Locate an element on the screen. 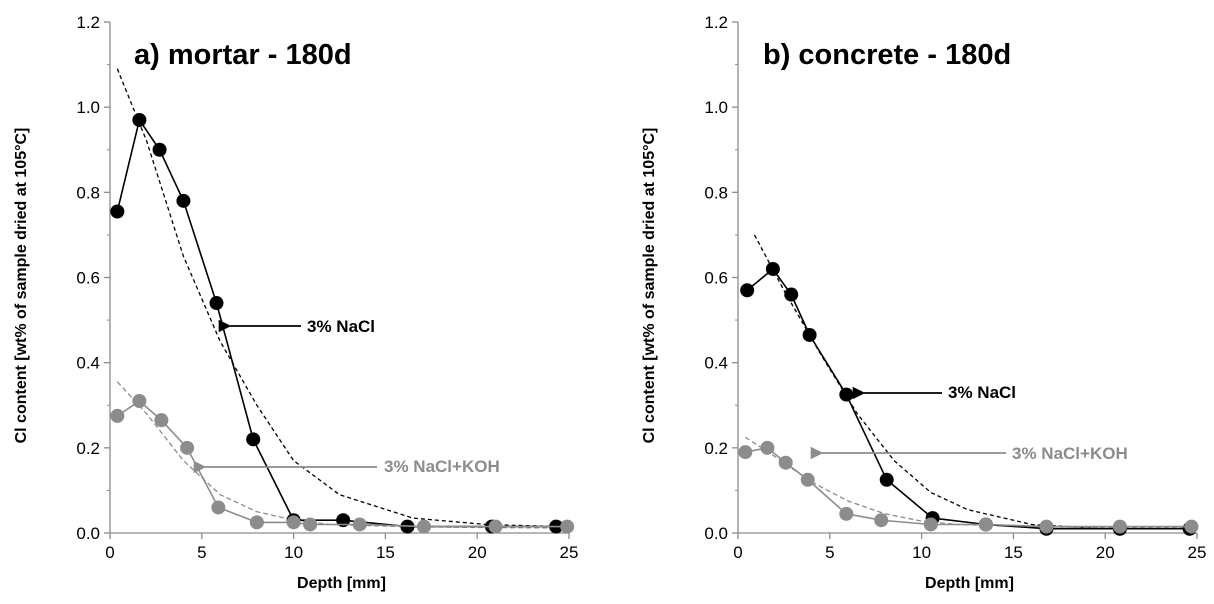 The image size is (1214, 604). chart-title: b) concrete - 180d is located at coordinates (887, 55).